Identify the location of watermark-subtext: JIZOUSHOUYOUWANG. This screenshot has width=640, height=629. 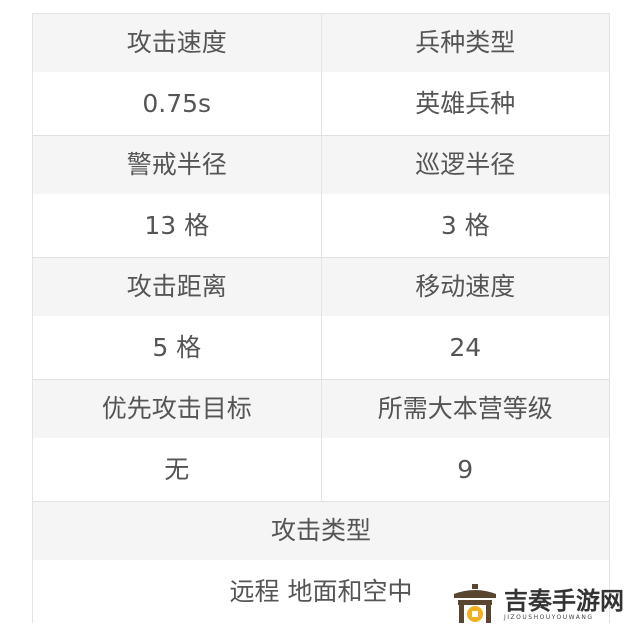
(549, 617).